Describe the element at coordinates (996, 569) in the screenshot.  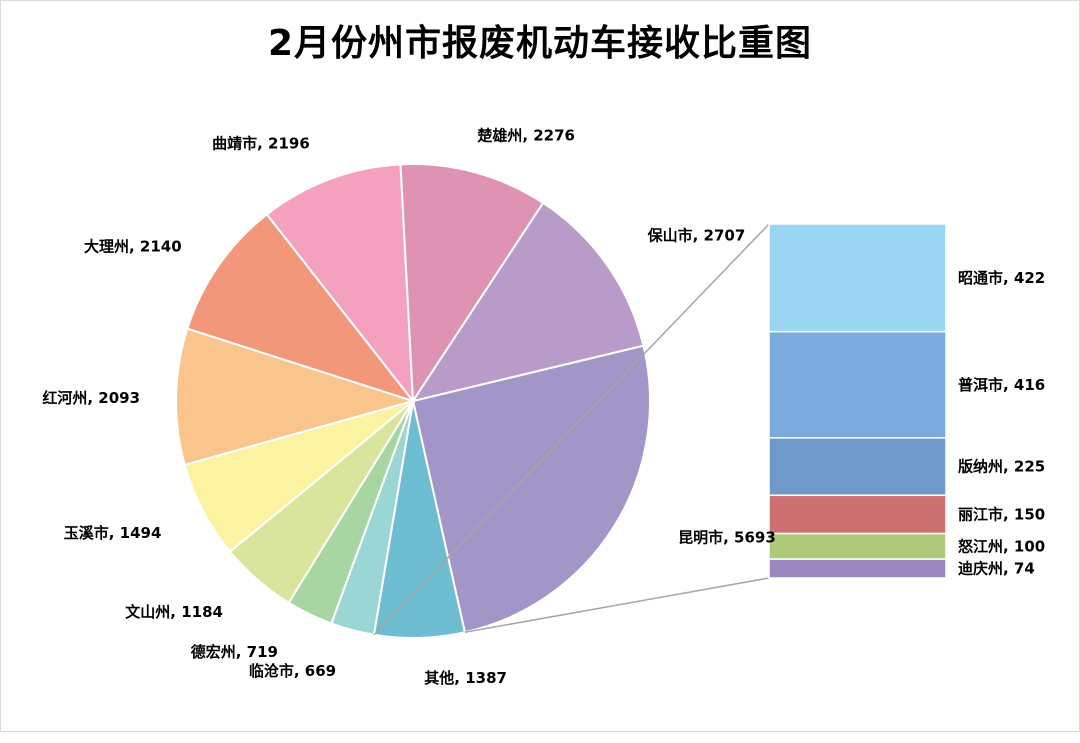
I see `bar-label-e8bfaae5ba86e5b79e: 迪庆州, 74` at that location.